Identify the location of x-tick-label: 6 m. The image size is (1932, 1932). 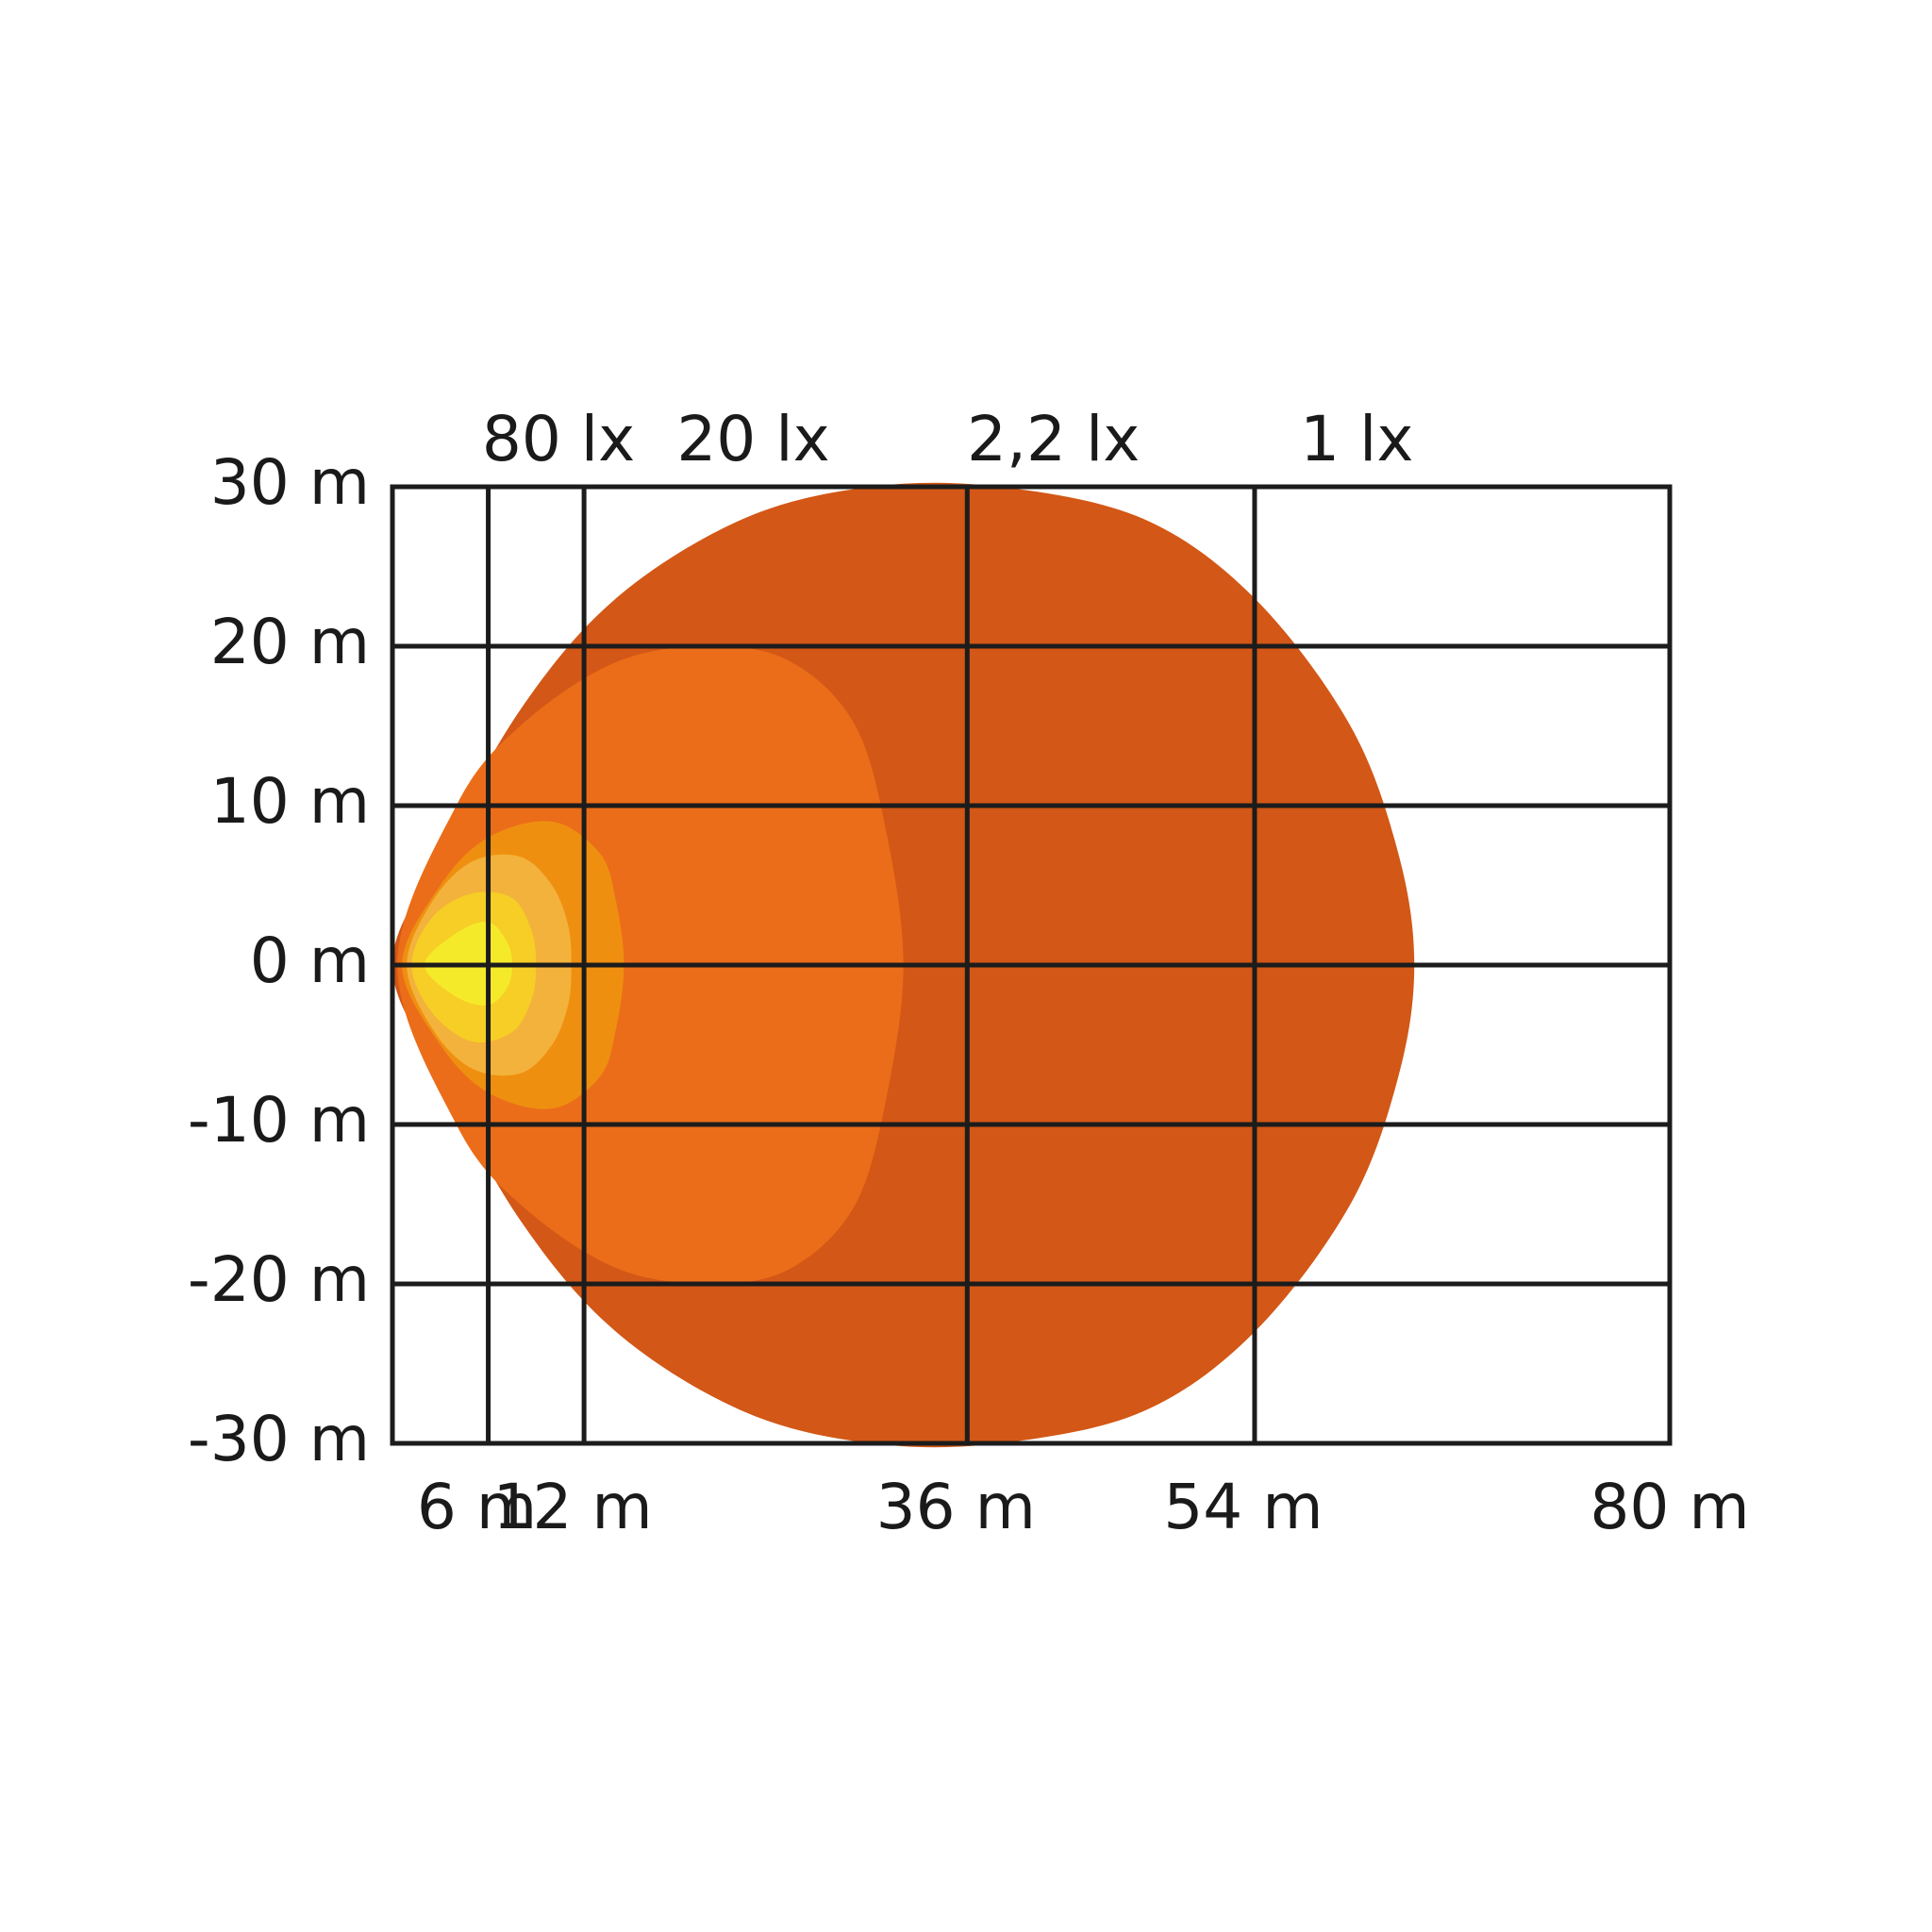
(477, 1507).